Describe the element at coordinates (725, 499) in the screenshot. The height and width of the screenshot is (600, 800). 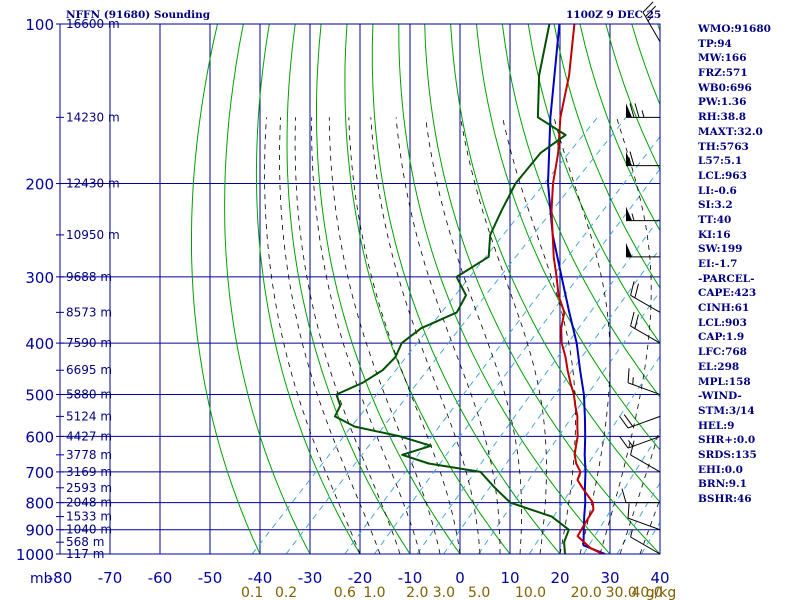
I see `index-32: BSHR:46` at that location.